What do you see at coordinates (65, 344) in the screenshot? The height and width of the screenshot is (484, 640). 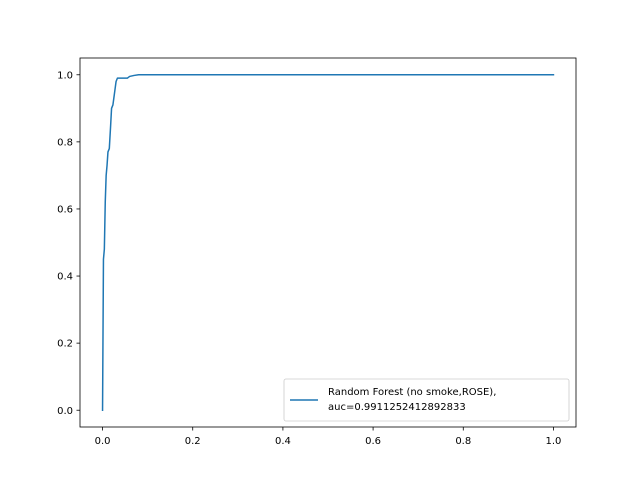 I see `y-tick-label: 0.2` at bounding box center [65, 344].